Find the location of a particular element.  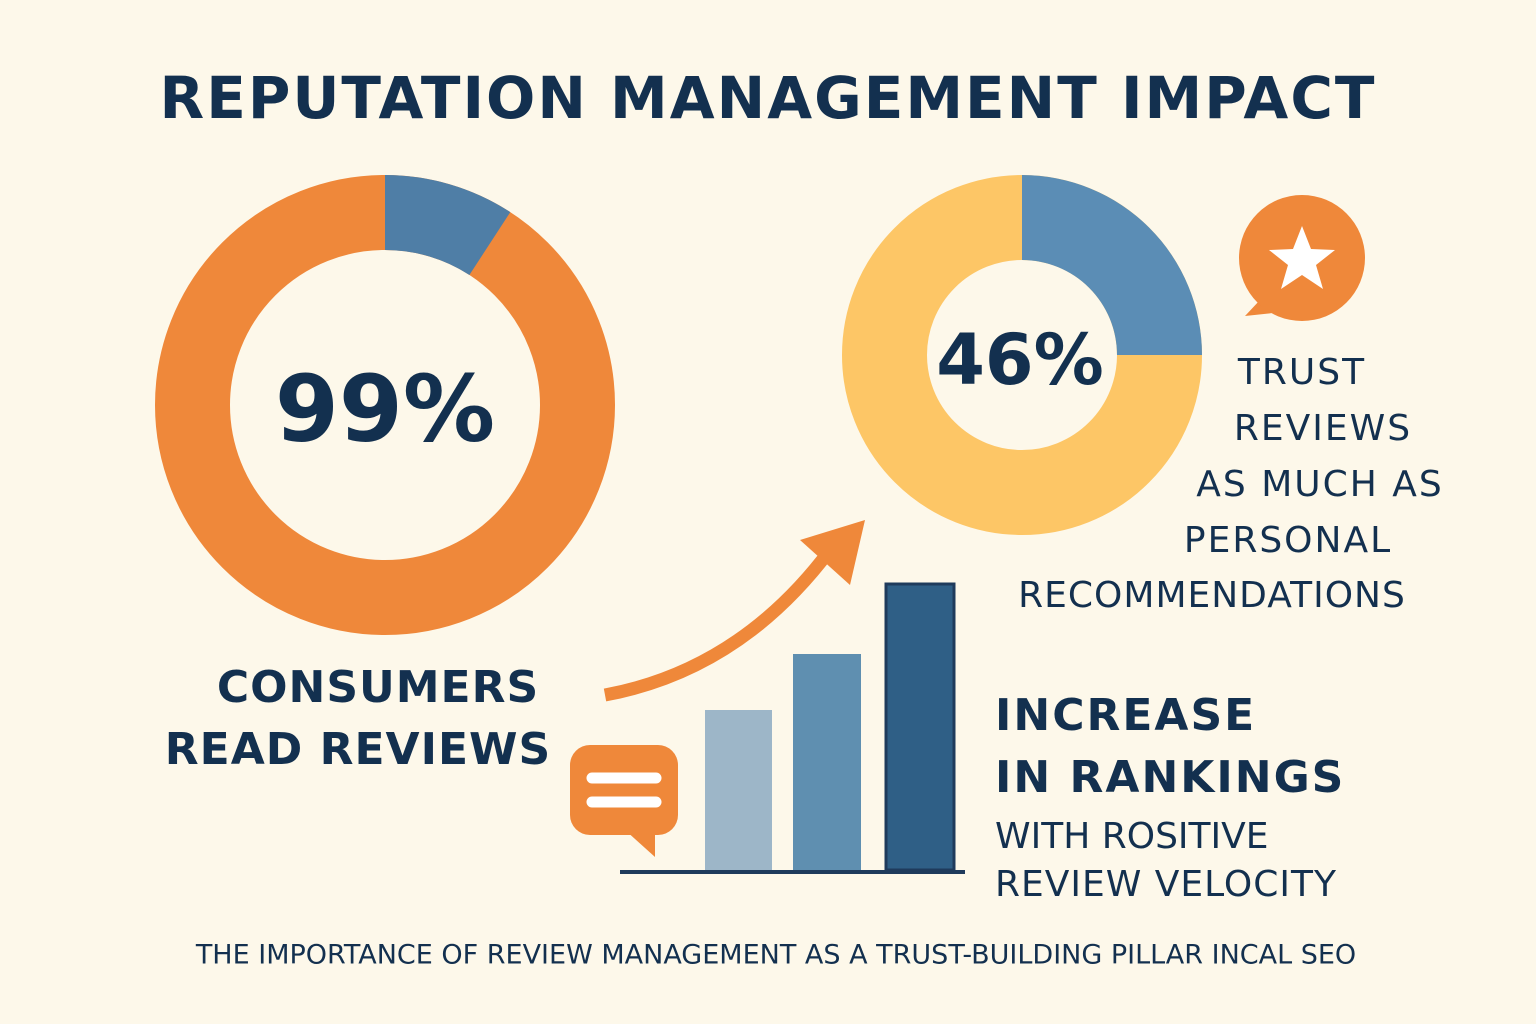

arrow-head is located at coordinates (832, 552).